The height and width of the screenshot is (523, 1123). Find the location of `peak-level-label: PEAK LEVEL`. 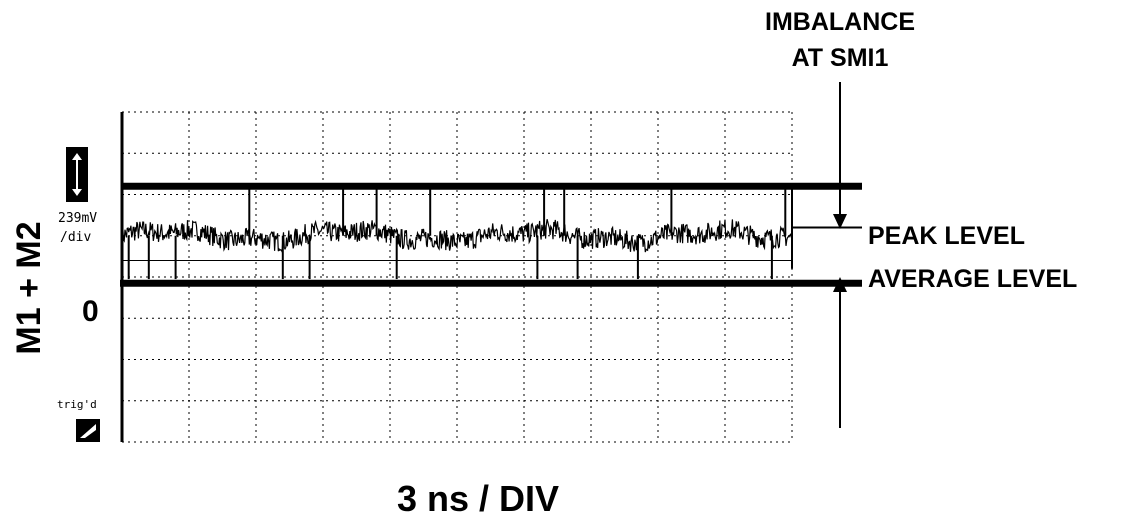

peak-level-label: PEAK LEVEL is located at coordinates (946, 236).